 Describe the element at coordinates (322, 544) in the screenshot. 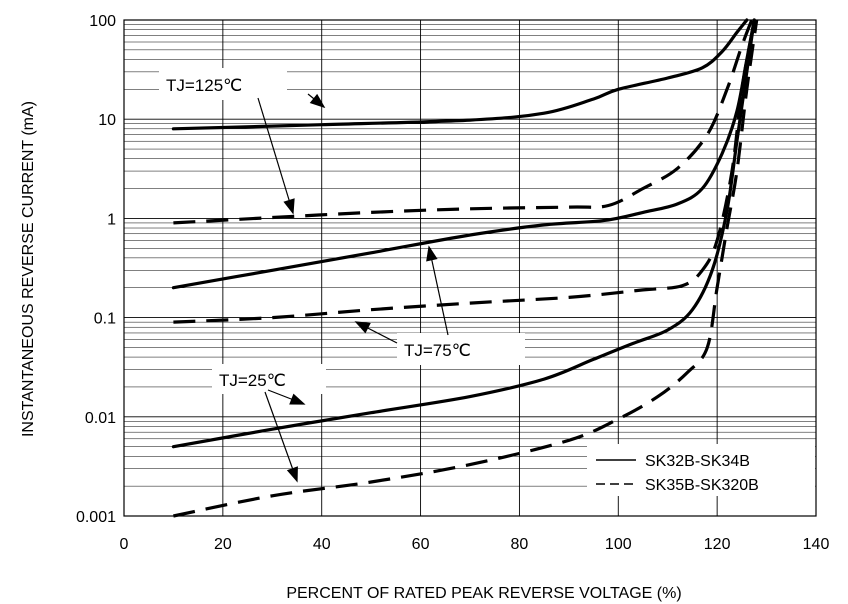

I see `x-tick-label: 40` at that location.